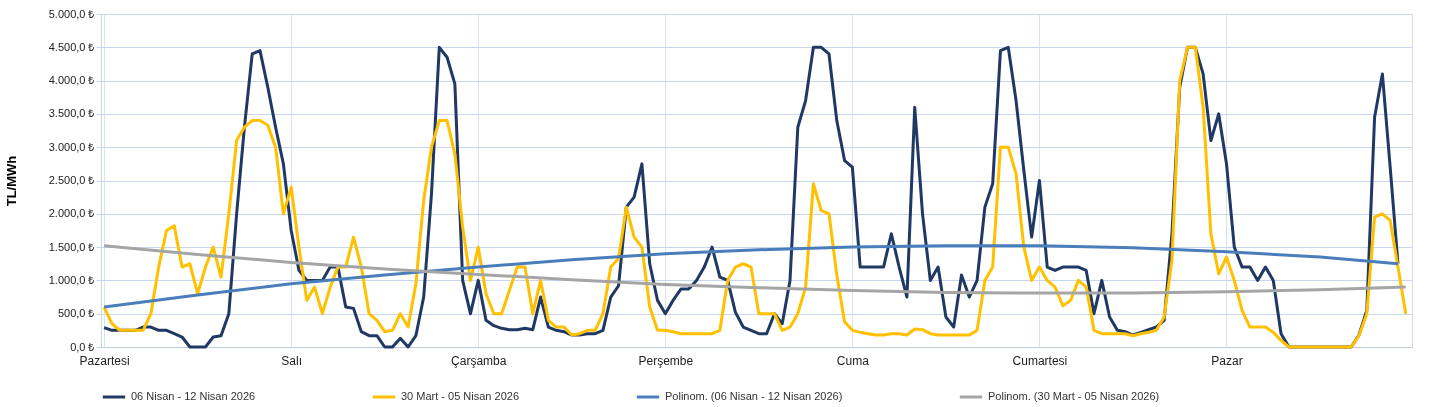  Describe the element at coordinates (82, 346) in the screenshot. I see `y-tick-label: 0,0 ₺` at that location.